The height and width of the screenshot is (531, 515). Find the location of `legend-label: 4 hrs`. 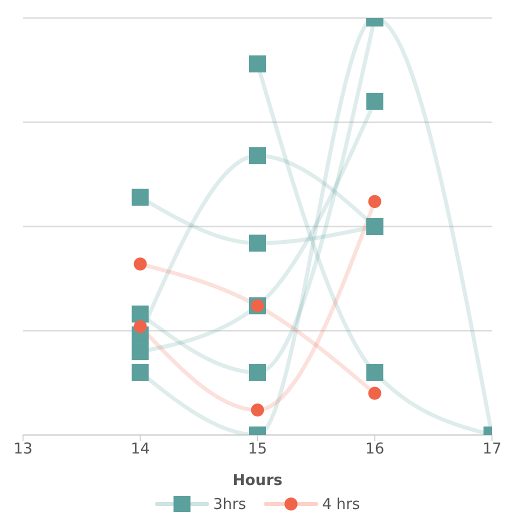

legend-label: 4 hrs is located at coordinates (341, 504).